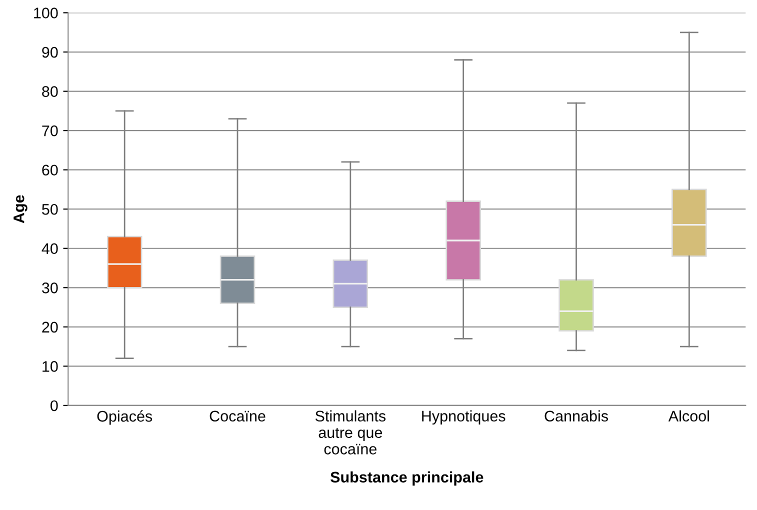 The height and width of the screenshot is (510, 757). What do you see at coordinates (50, 130) in the screenshot?
I see `y-tick-label: 70` at bounding box center [50, 130].